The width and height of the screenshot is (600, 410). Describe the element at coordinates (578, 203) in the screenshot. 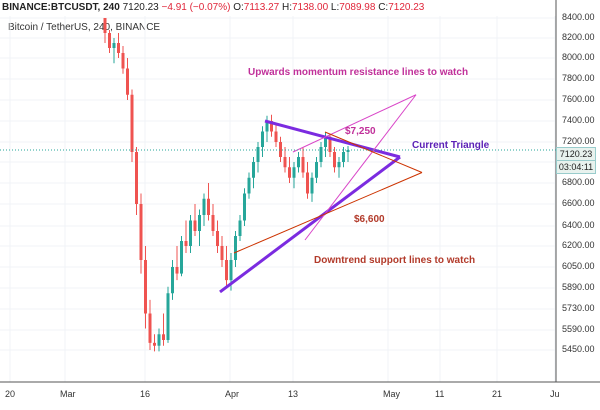

I see `price-tick-label: 6600.00` at that location.